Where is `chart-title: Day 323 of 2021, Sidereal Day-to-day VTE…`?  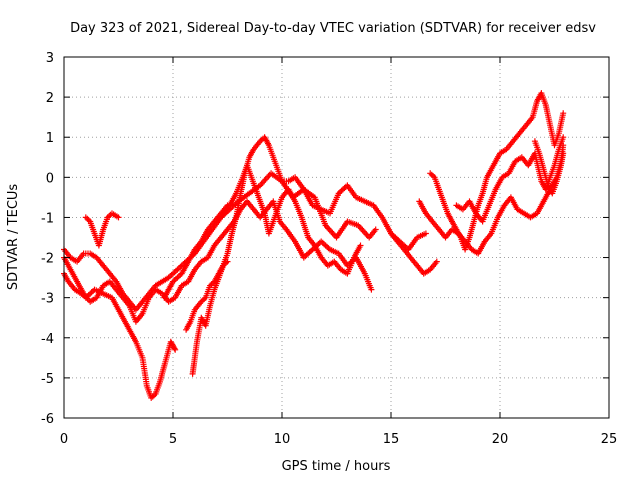 chart-title: Day 323 of 2021, Sidereal Day-to-day VTE… is located at coordinates (333, 28).